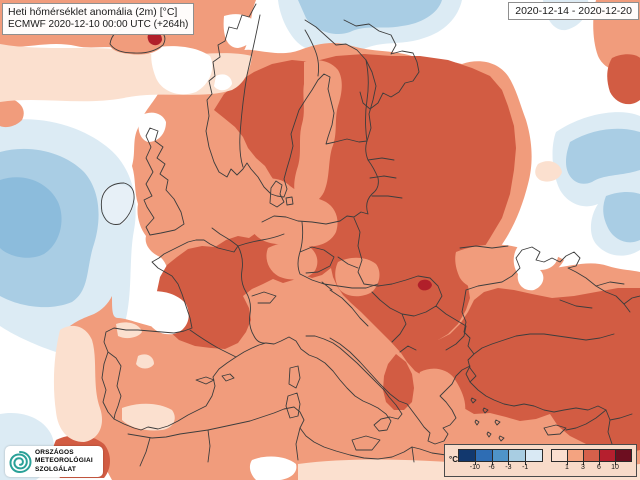  What do you see at coordinates (398, 382) in the screenshot?
I see `region-hot-greece` at bounding box center [398, 382].